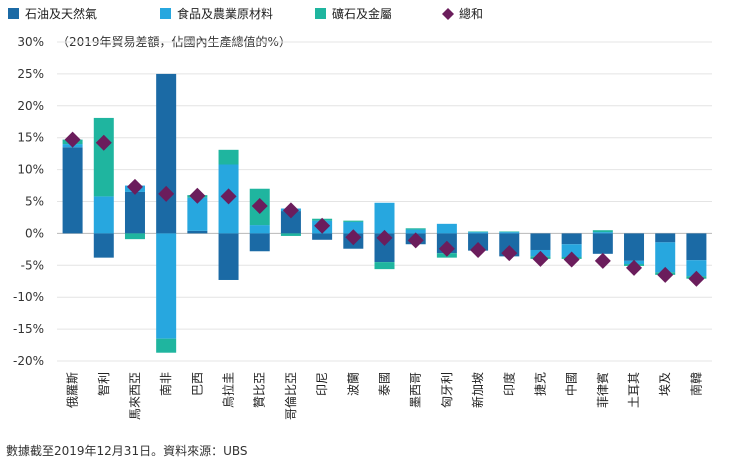 This screenshot has width=738, height=468. What do you see at coordinates (30, 170) in the screenshot?
I see `y-tick-label: 10%` at bounding box center [30, 170].